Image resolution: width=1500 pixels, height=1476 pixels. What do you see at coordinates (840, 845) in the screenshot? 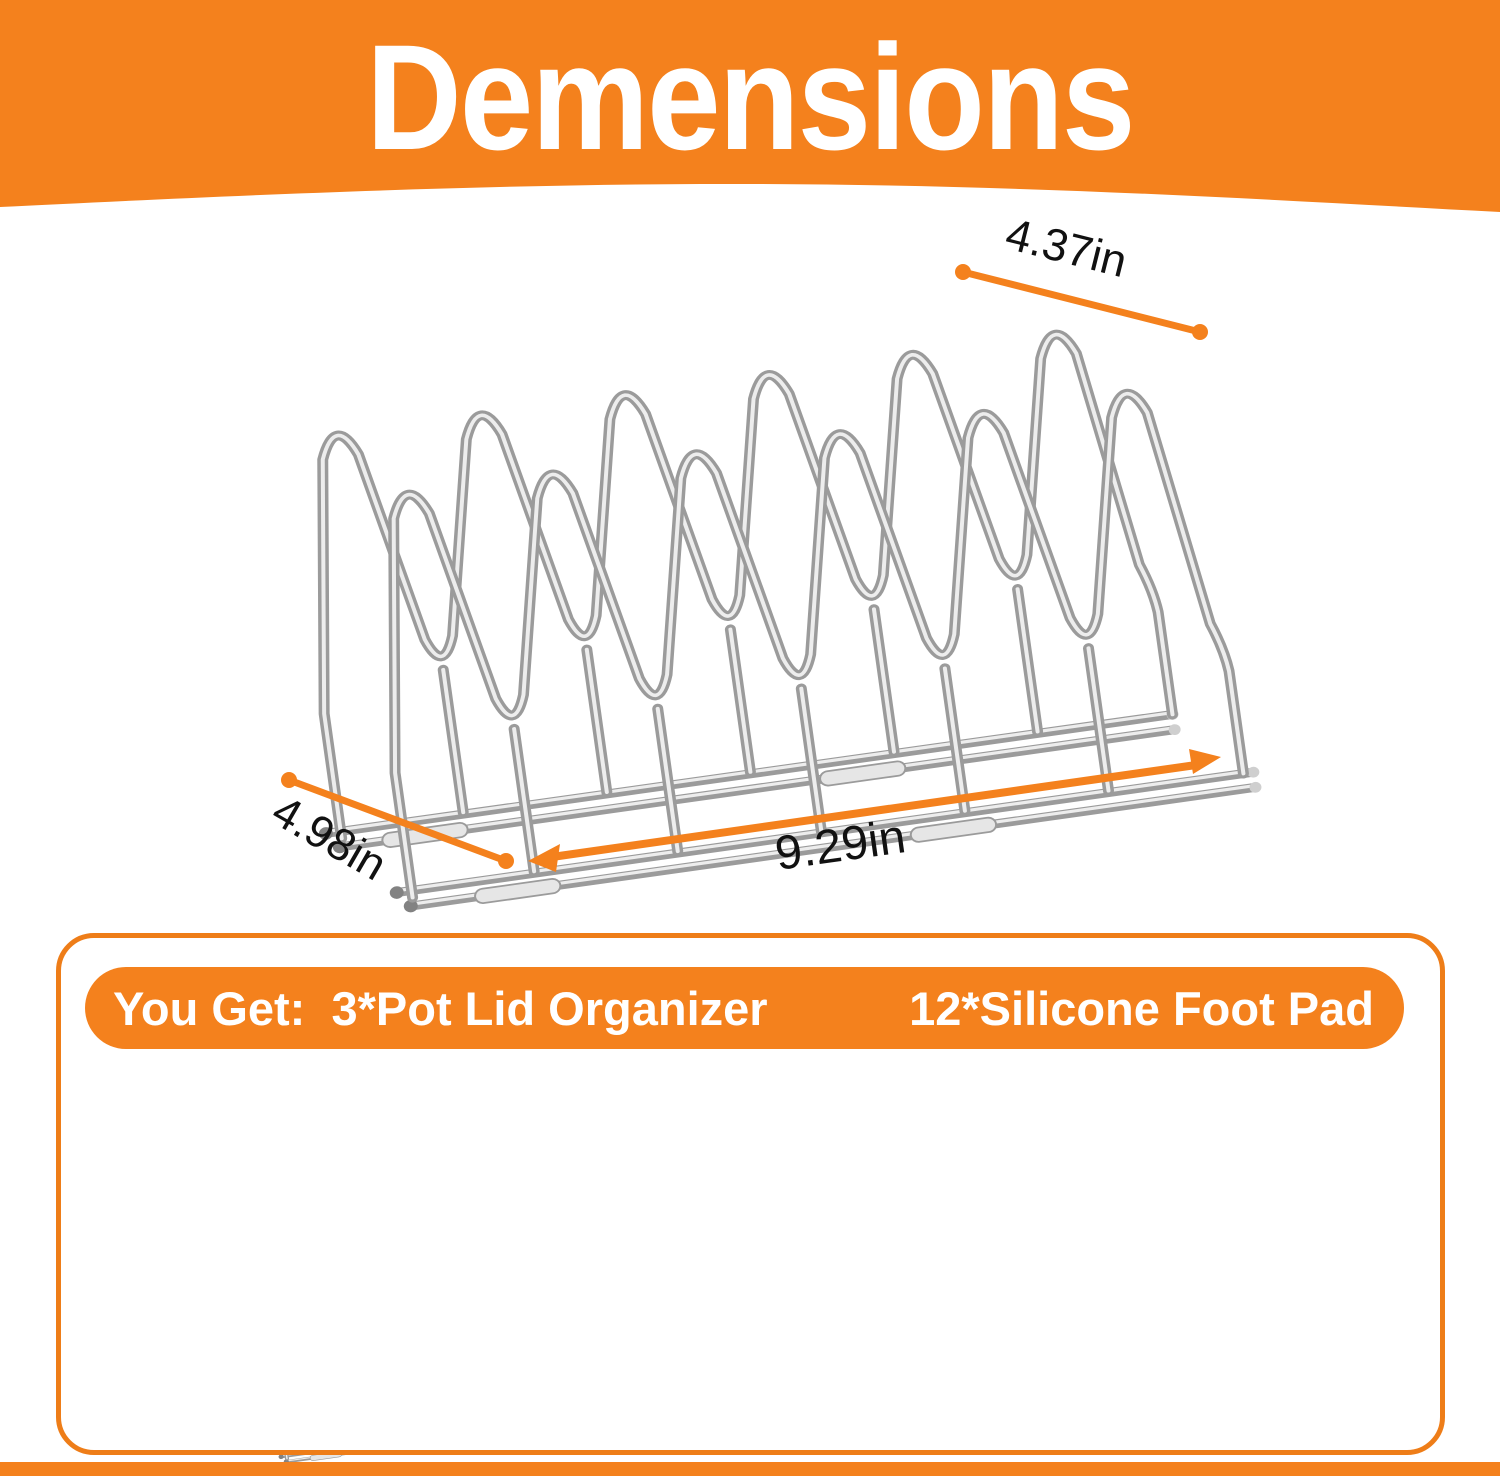
I see `dimension-label-length: 9.29in` at bounding box center [840, 845].